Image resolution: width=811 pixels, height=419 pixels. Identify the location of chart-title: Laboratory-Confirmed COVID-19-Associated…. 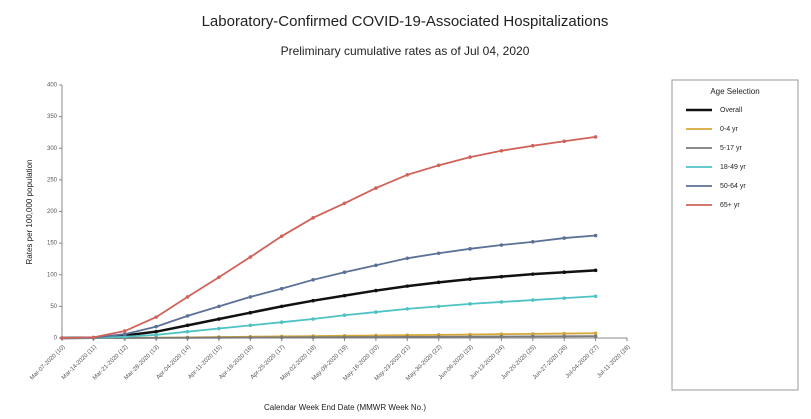
(405, 21).